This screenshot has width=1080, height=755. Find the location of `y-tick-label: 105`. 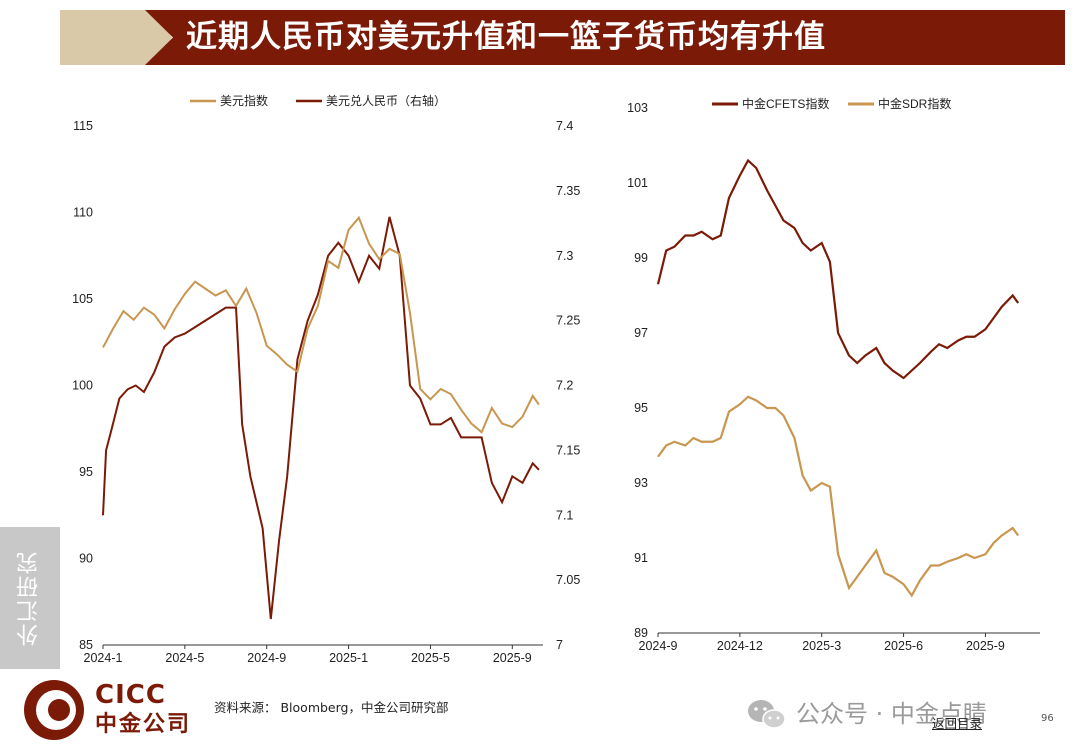

y-tick-label: 105 is located at coordinates (82, 299).